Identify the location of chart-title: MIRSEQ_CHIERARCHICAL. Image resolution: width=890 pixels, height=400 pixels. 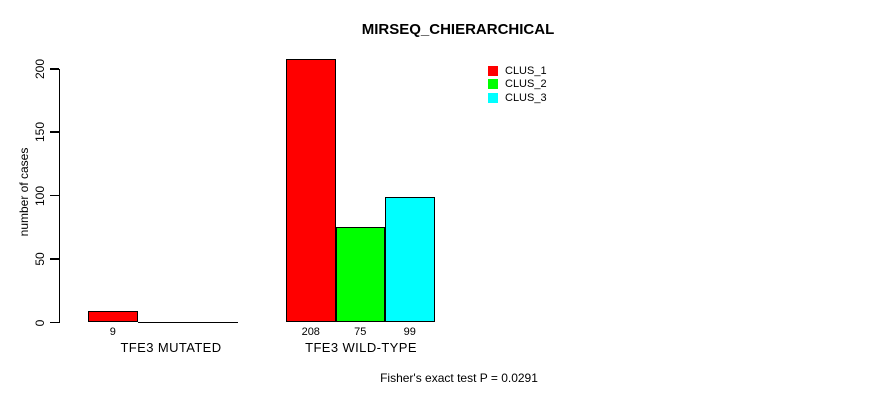
(458, 29).